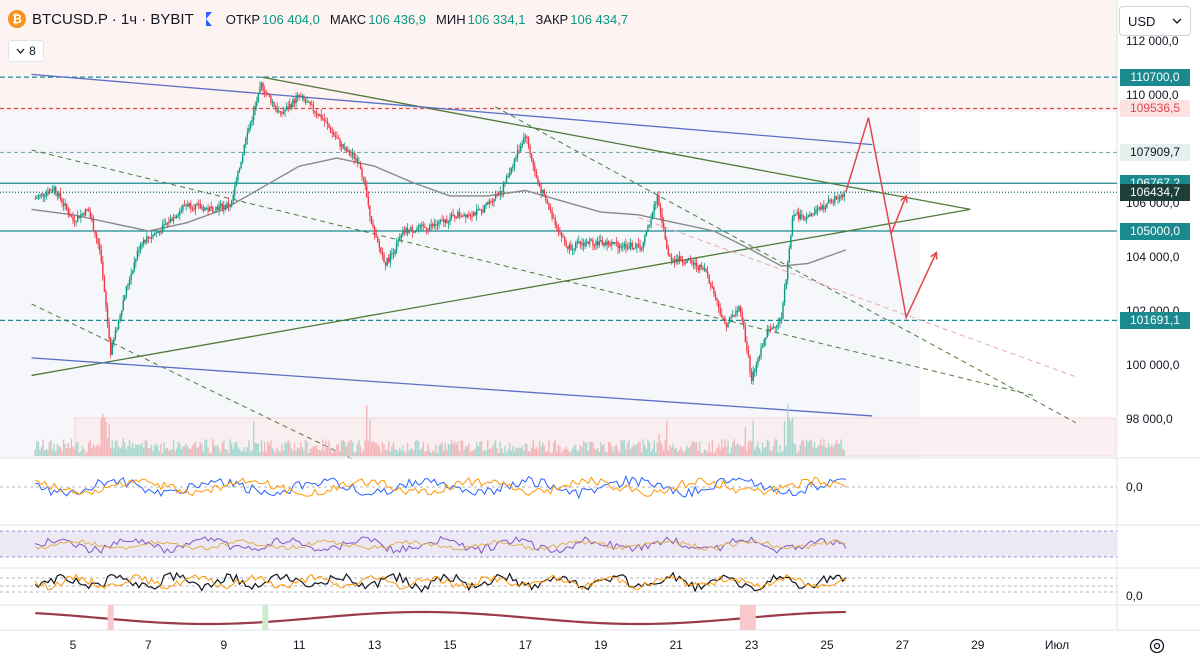 This screenshot has height=661, width=1200. I want to click on level-price-badge: 110700,0, so click(1155, 77).